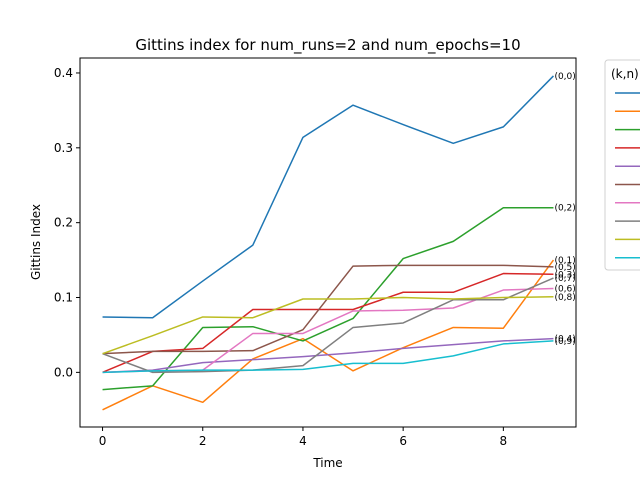 This screenshot has height=480, width=640. What do you see at coordinates (627, 175) in the screenshot?
I see `legend-items` at bounding box center [627, 175].